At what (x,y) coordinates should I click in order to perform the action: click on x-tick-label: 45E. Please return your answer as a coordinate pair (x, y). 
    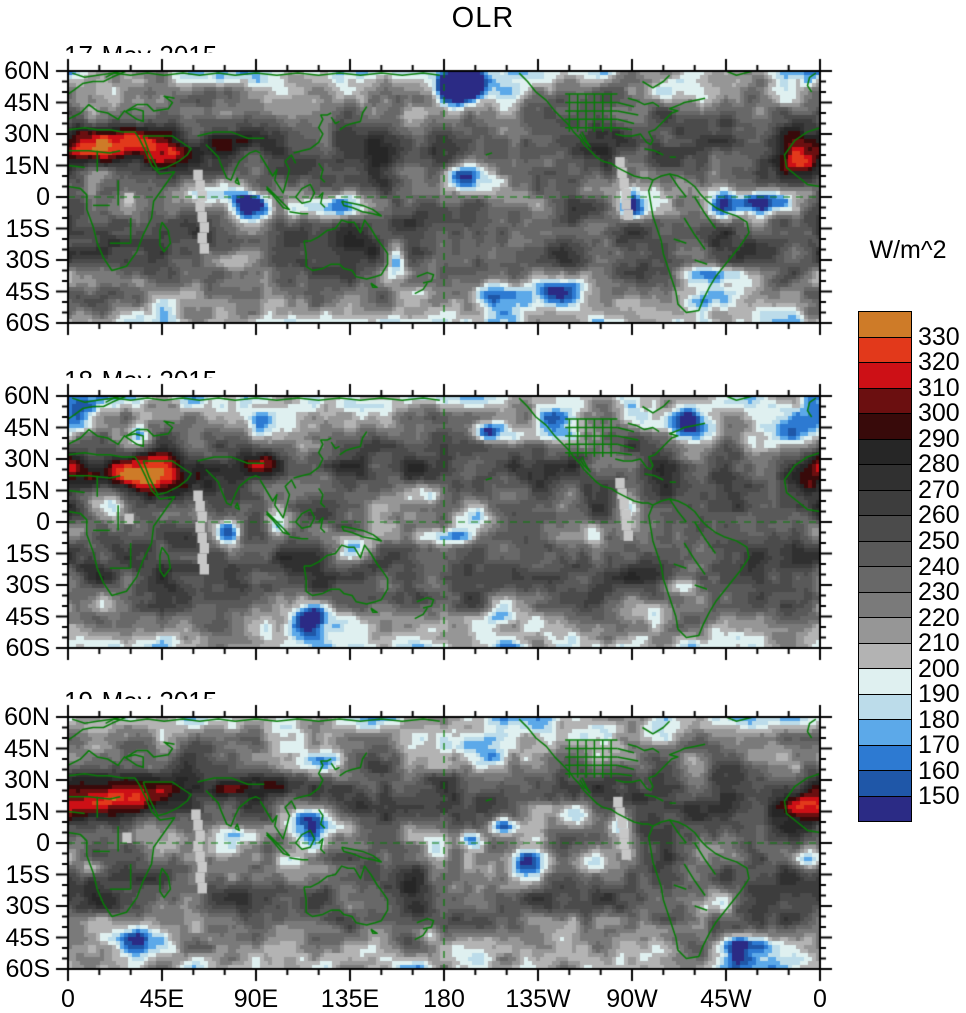
    Looking at the image, I should click on (162, 999).